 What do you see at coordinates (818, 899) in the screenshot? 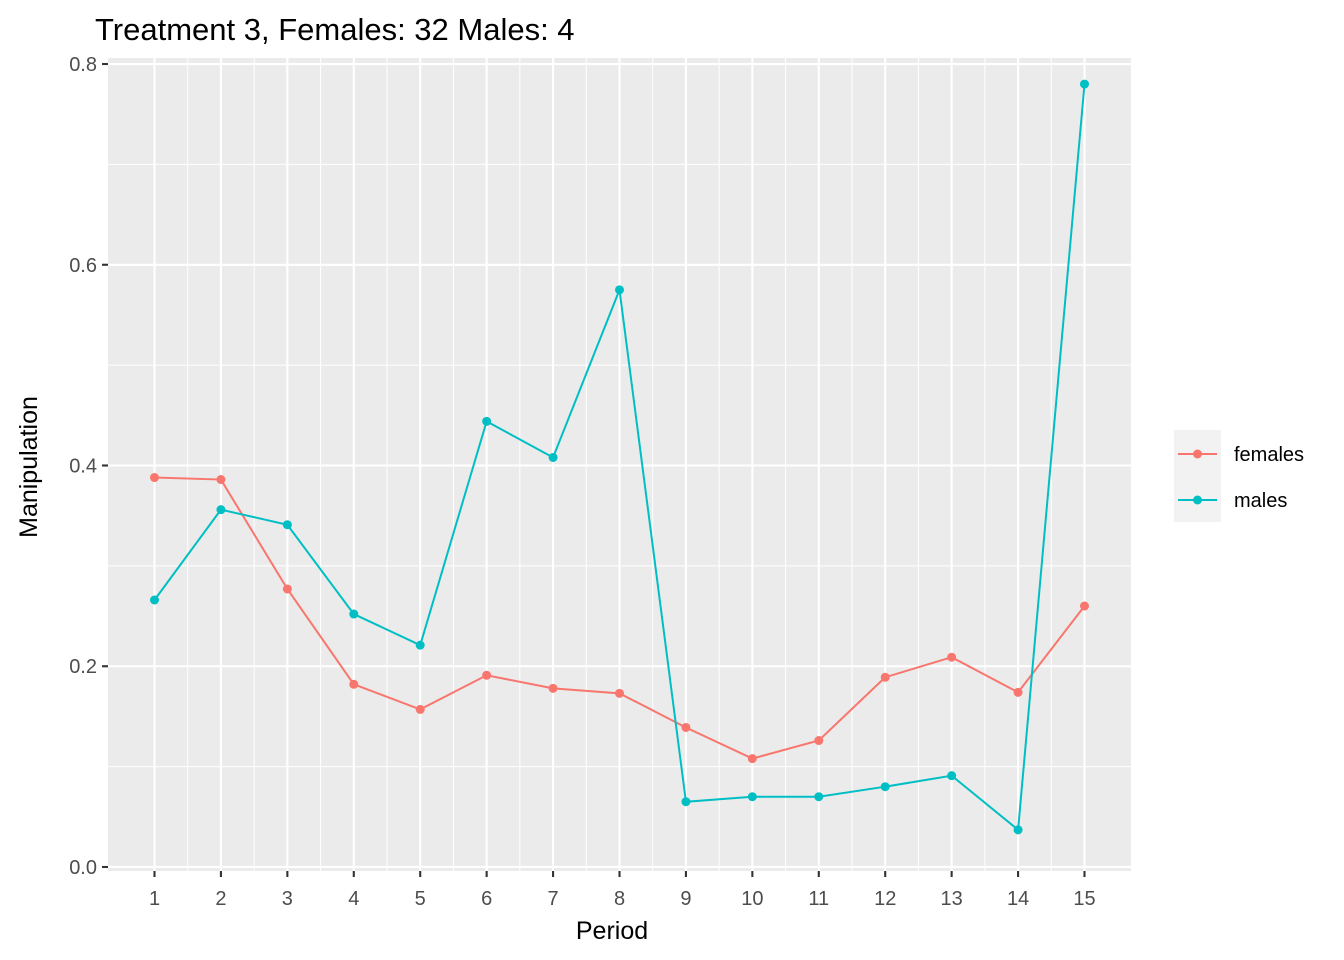
I see `x-tick-label: 11` at bounding box center [818, 899].